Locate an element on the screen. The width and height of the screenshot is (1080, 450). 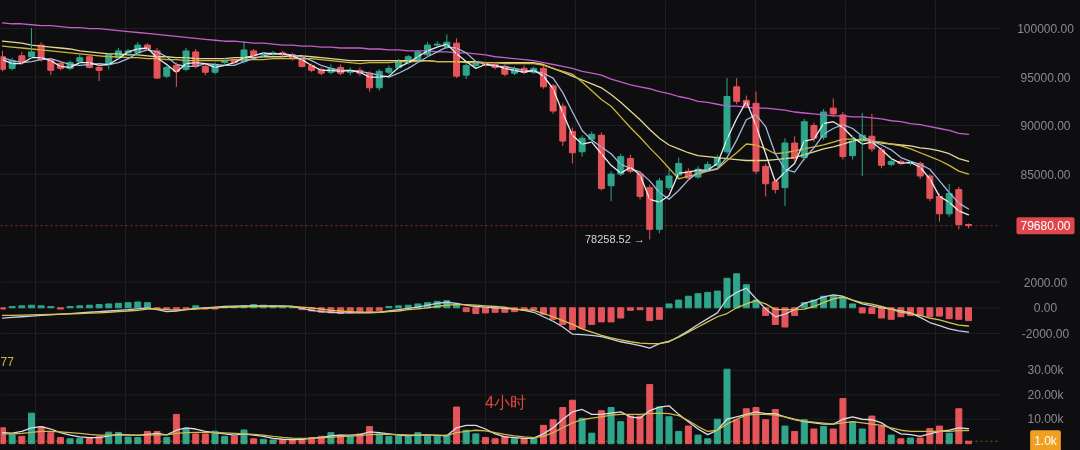
annotation: 78258.52 → is located at coordinates (614, 239).